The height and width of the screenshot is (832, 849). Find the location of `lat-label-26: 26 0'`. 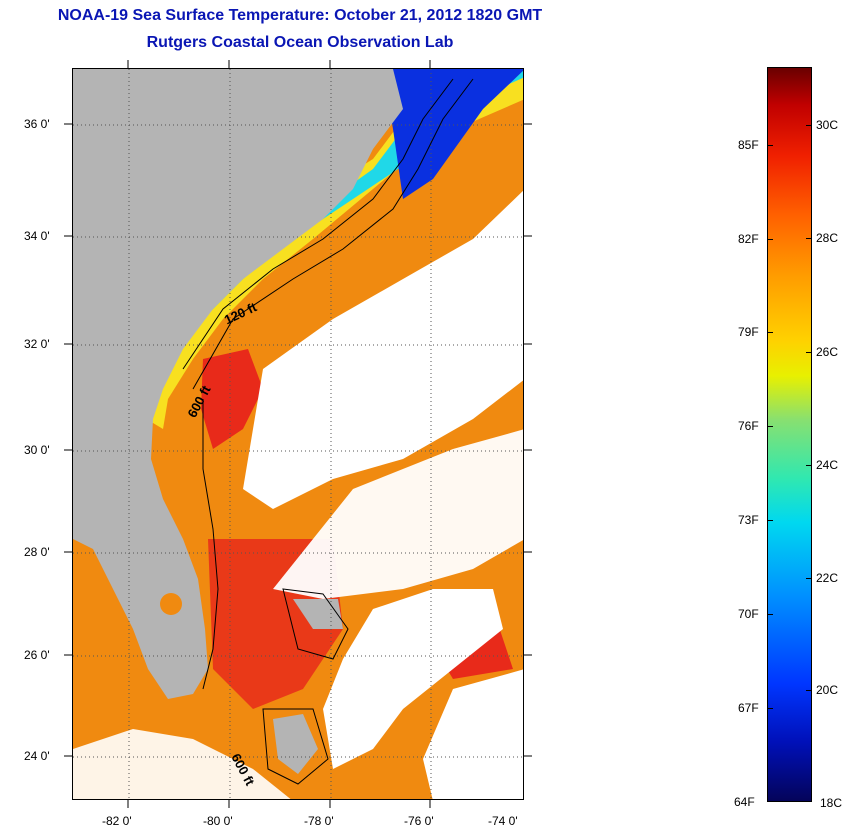

lat-label-26: 26 0' is located at coordinates (37, 655).